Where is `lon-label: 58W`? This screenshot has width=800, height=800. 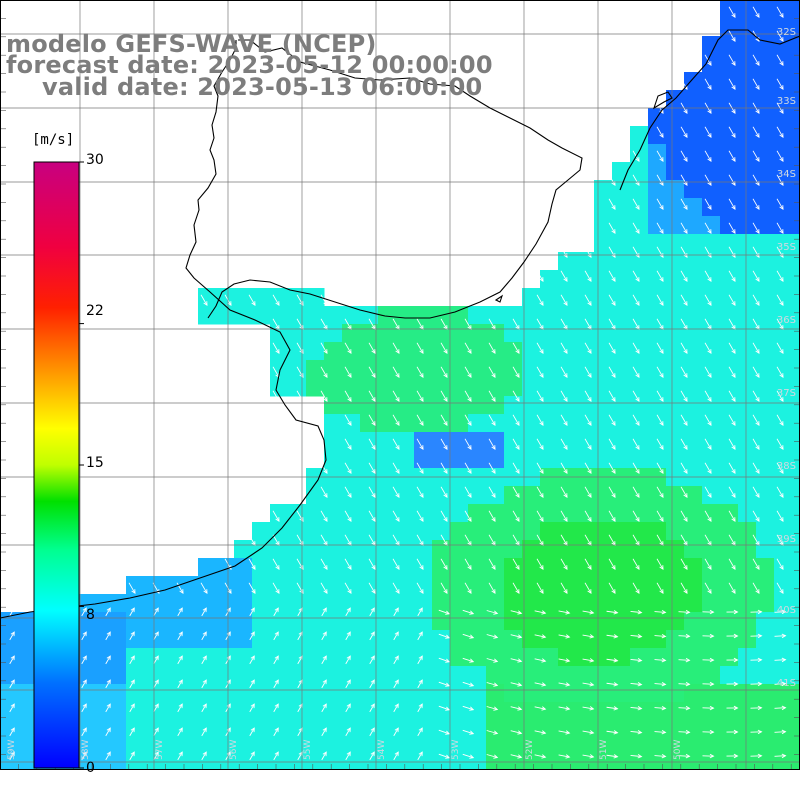 lon-label: 58W is located at coordinates (86, 750).